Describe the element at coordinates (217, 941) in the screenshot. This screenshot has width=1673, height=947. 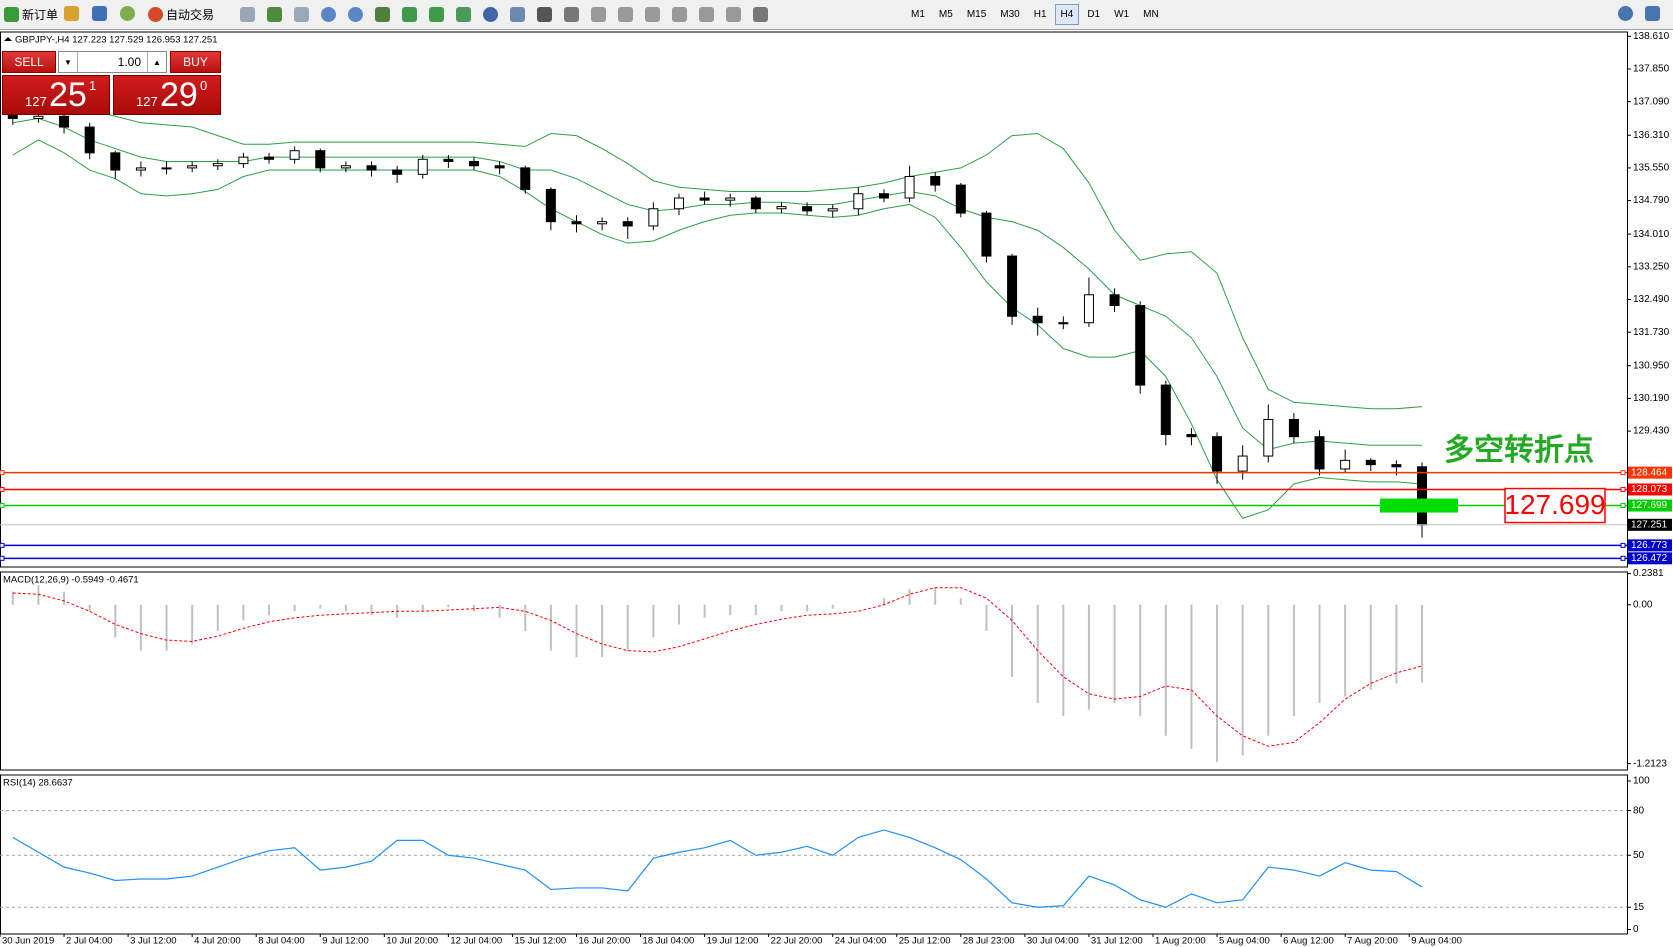
I see `x-tick-label: 4 Jul 20:00` at that location.